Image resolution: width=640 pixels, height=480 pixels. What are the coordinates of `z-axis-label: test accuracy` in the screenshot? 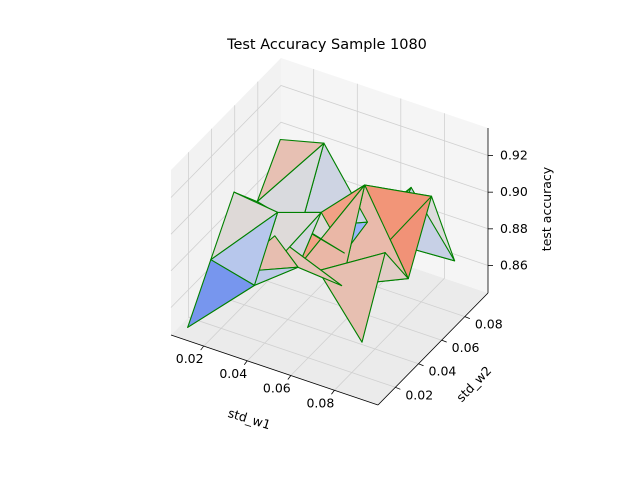 It's located at (546, 208).